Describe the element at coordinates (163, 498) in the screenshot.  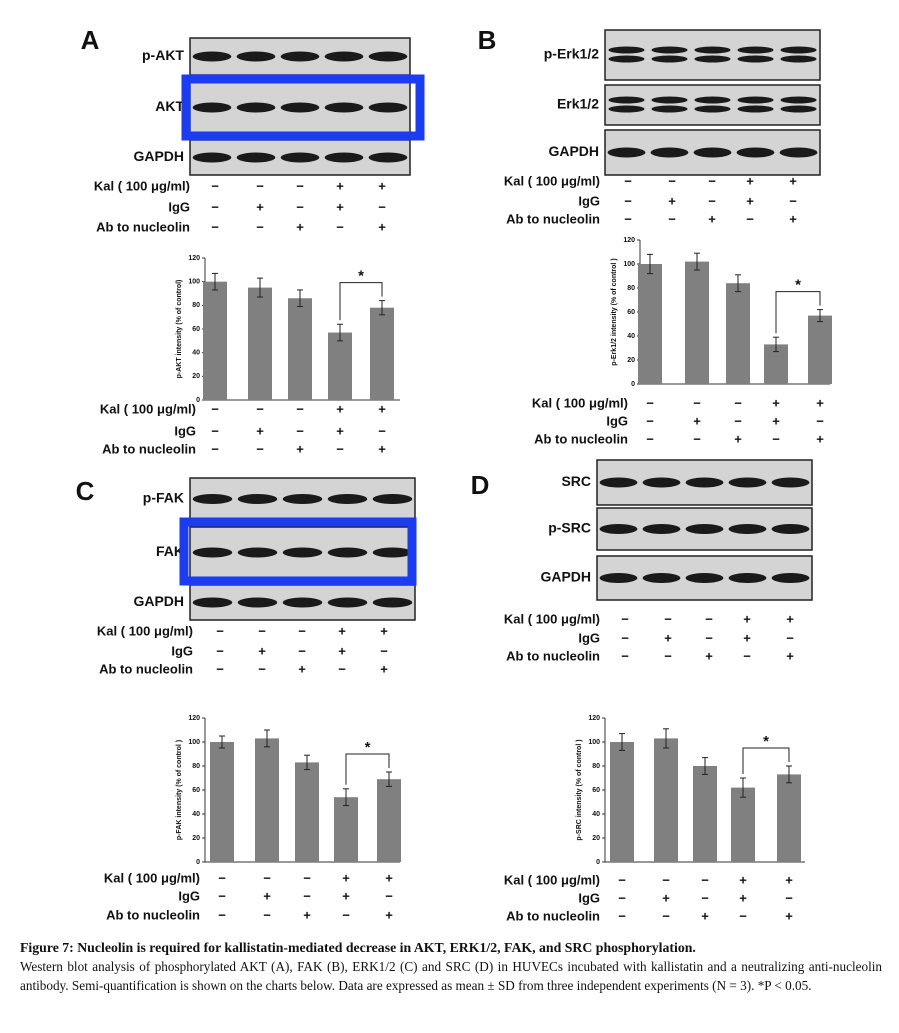
I see `blot-label: p-FAK` at that location.